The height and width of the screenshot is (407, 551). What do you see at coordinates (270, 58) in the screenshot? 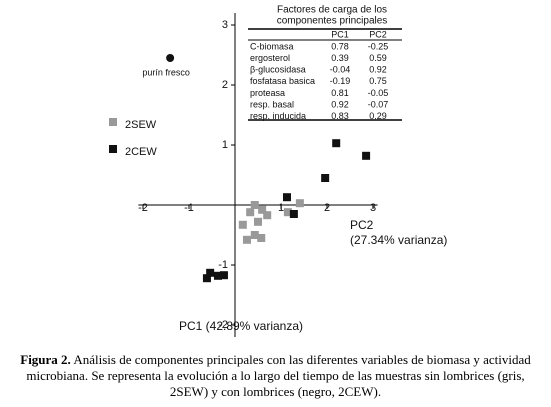
I see `table-cell: ergosterol` at bounding box center [270, 58].